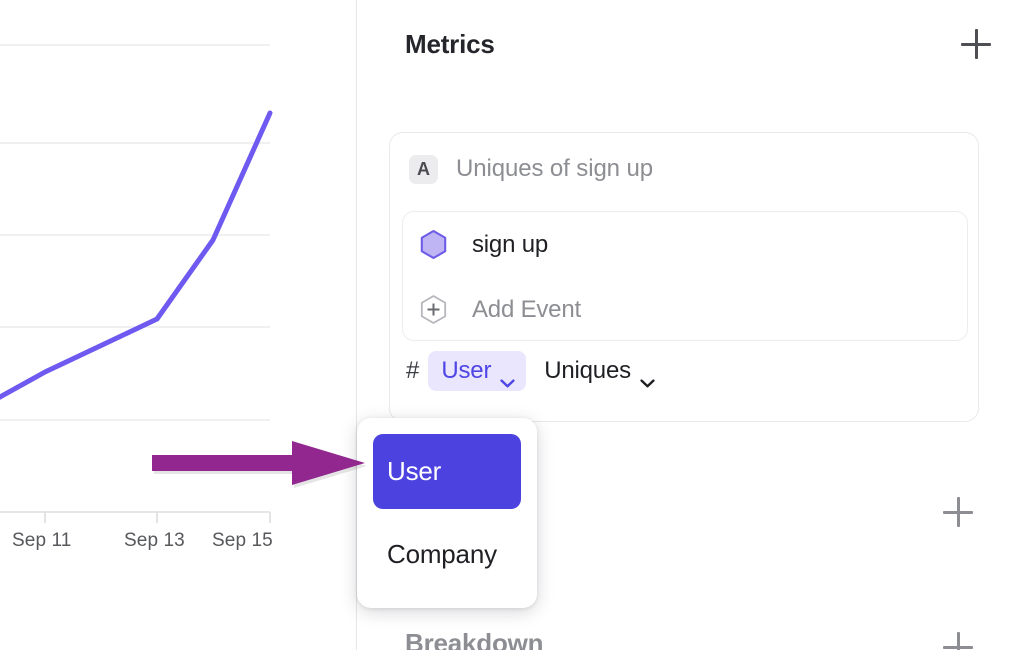  I want to click on hash-icon: #, so click(413, 370).